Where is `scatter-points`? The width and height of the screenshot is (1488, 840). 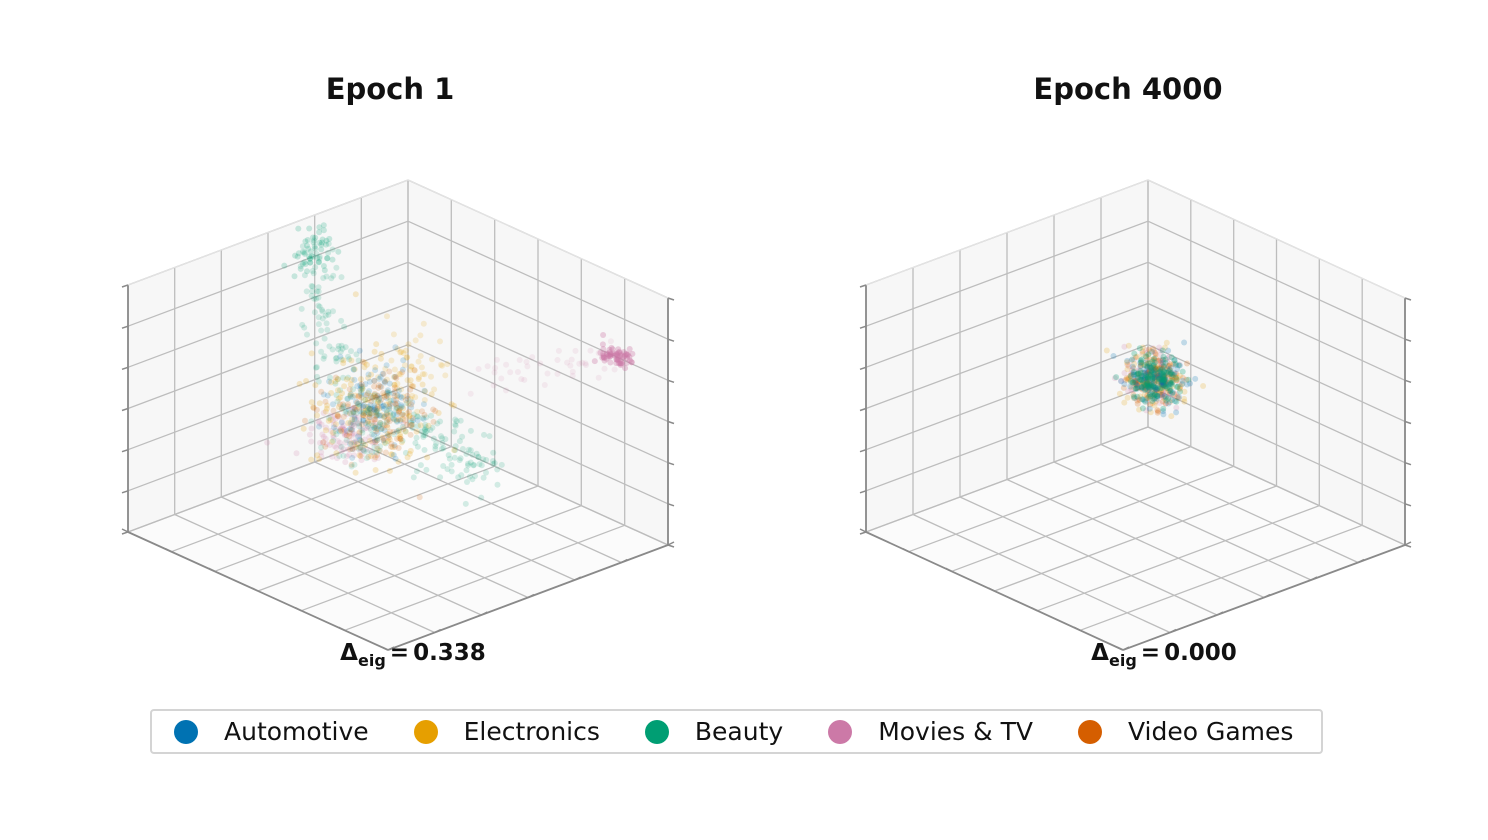
scatter-points is located at coordinates (450, 364).